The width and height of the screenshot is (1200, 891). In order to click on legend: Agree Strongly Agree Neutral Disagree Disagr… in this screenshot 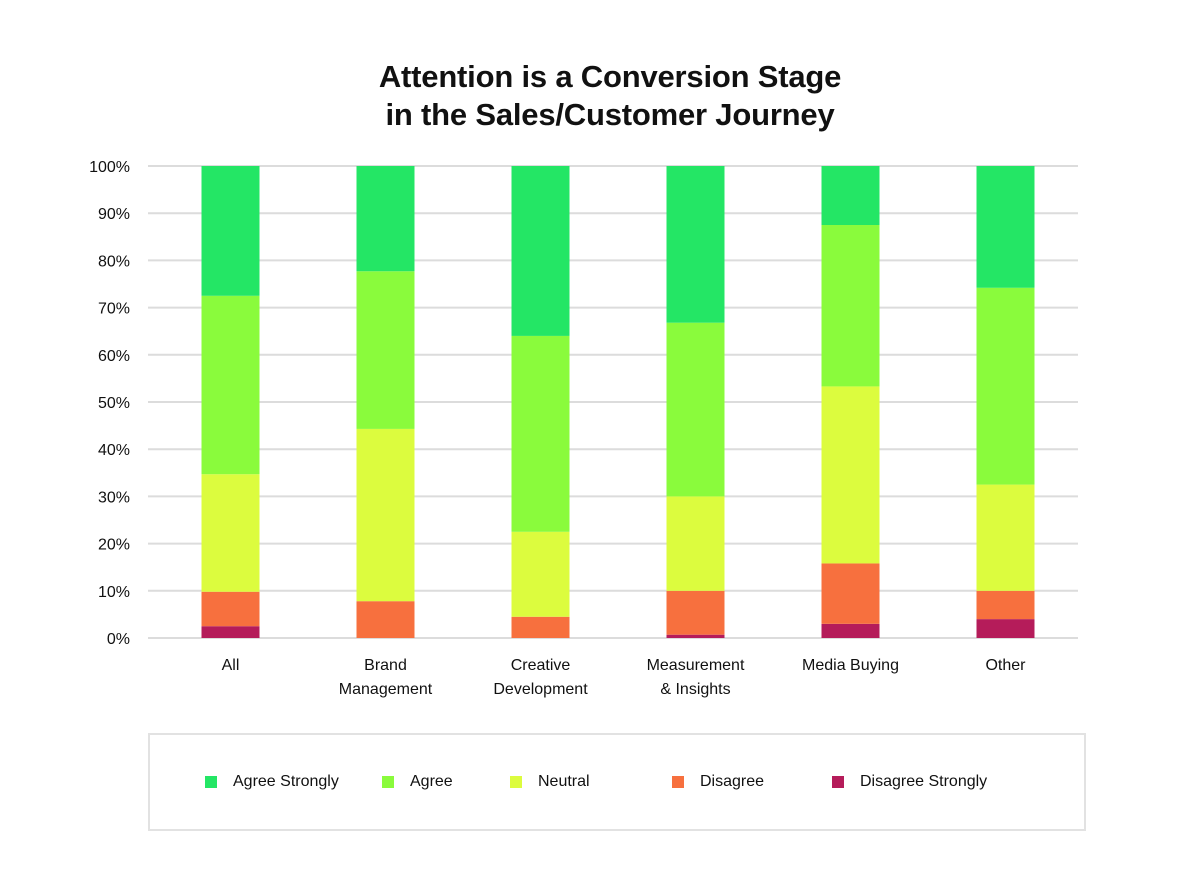, I will do `click(617, 782)`.